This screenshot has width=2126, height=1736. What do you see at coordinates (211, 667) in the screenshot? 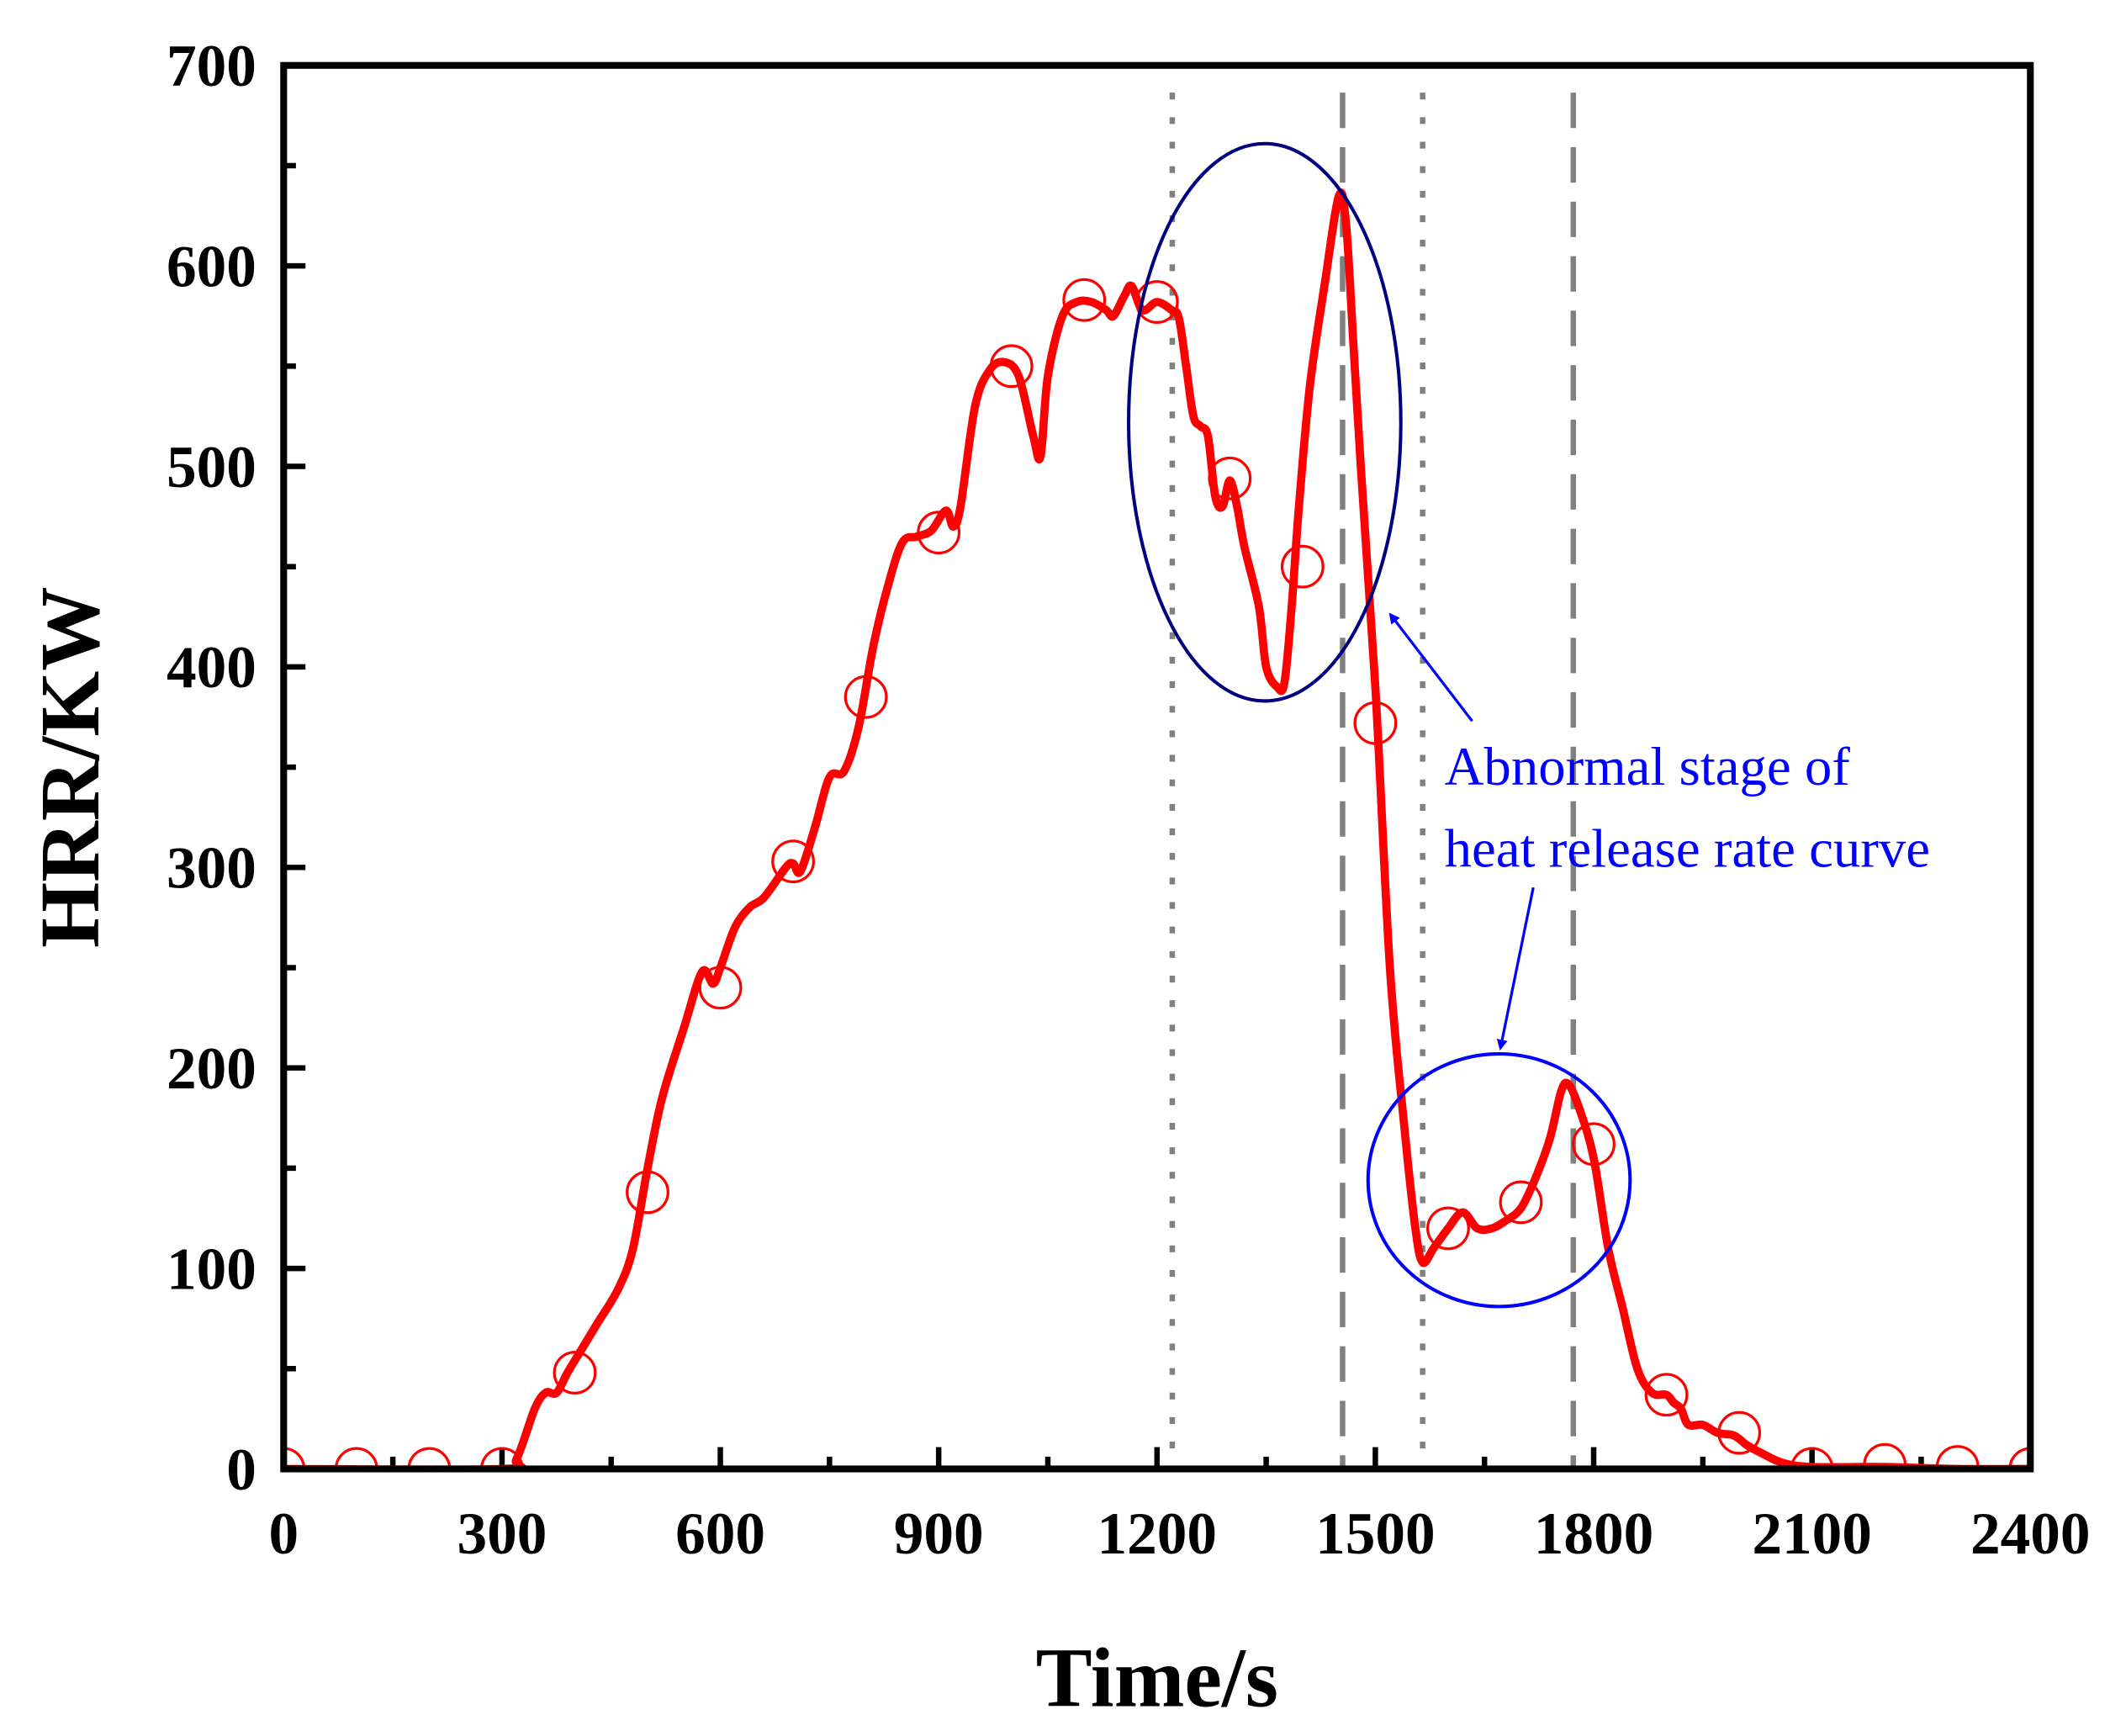
I see `y-tick-label: 400` at bounding box center [211, 667].